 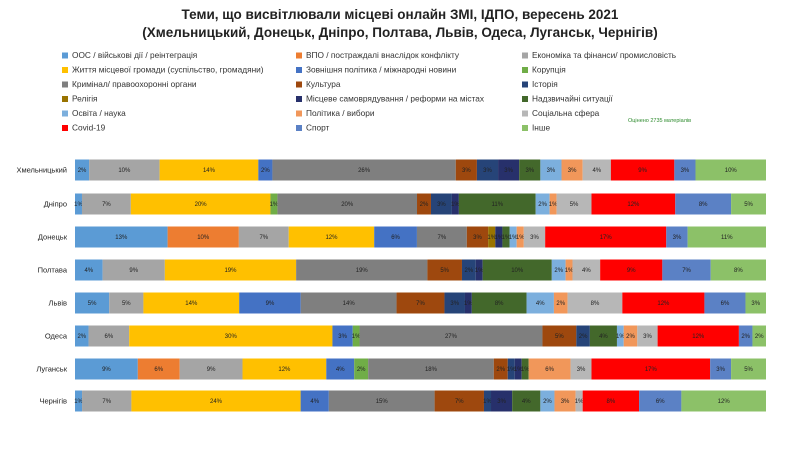 I want to click on legend-label: Релігія, so click(x=85, y=99).